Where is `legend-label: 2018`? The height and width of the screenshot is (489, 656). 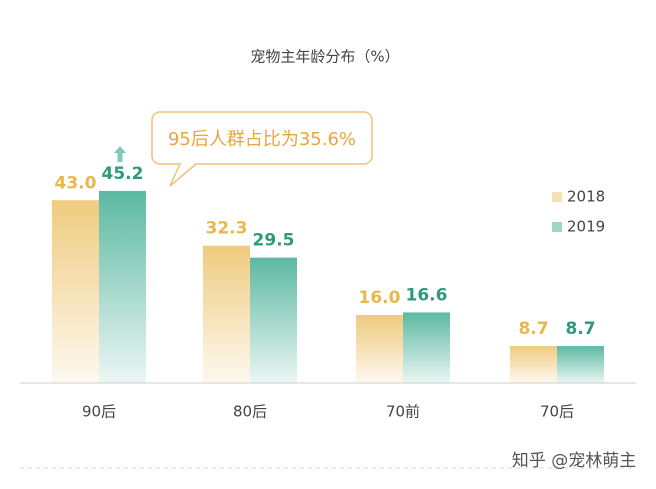 legend-label: 2018 is located at coordinates (586, 197).